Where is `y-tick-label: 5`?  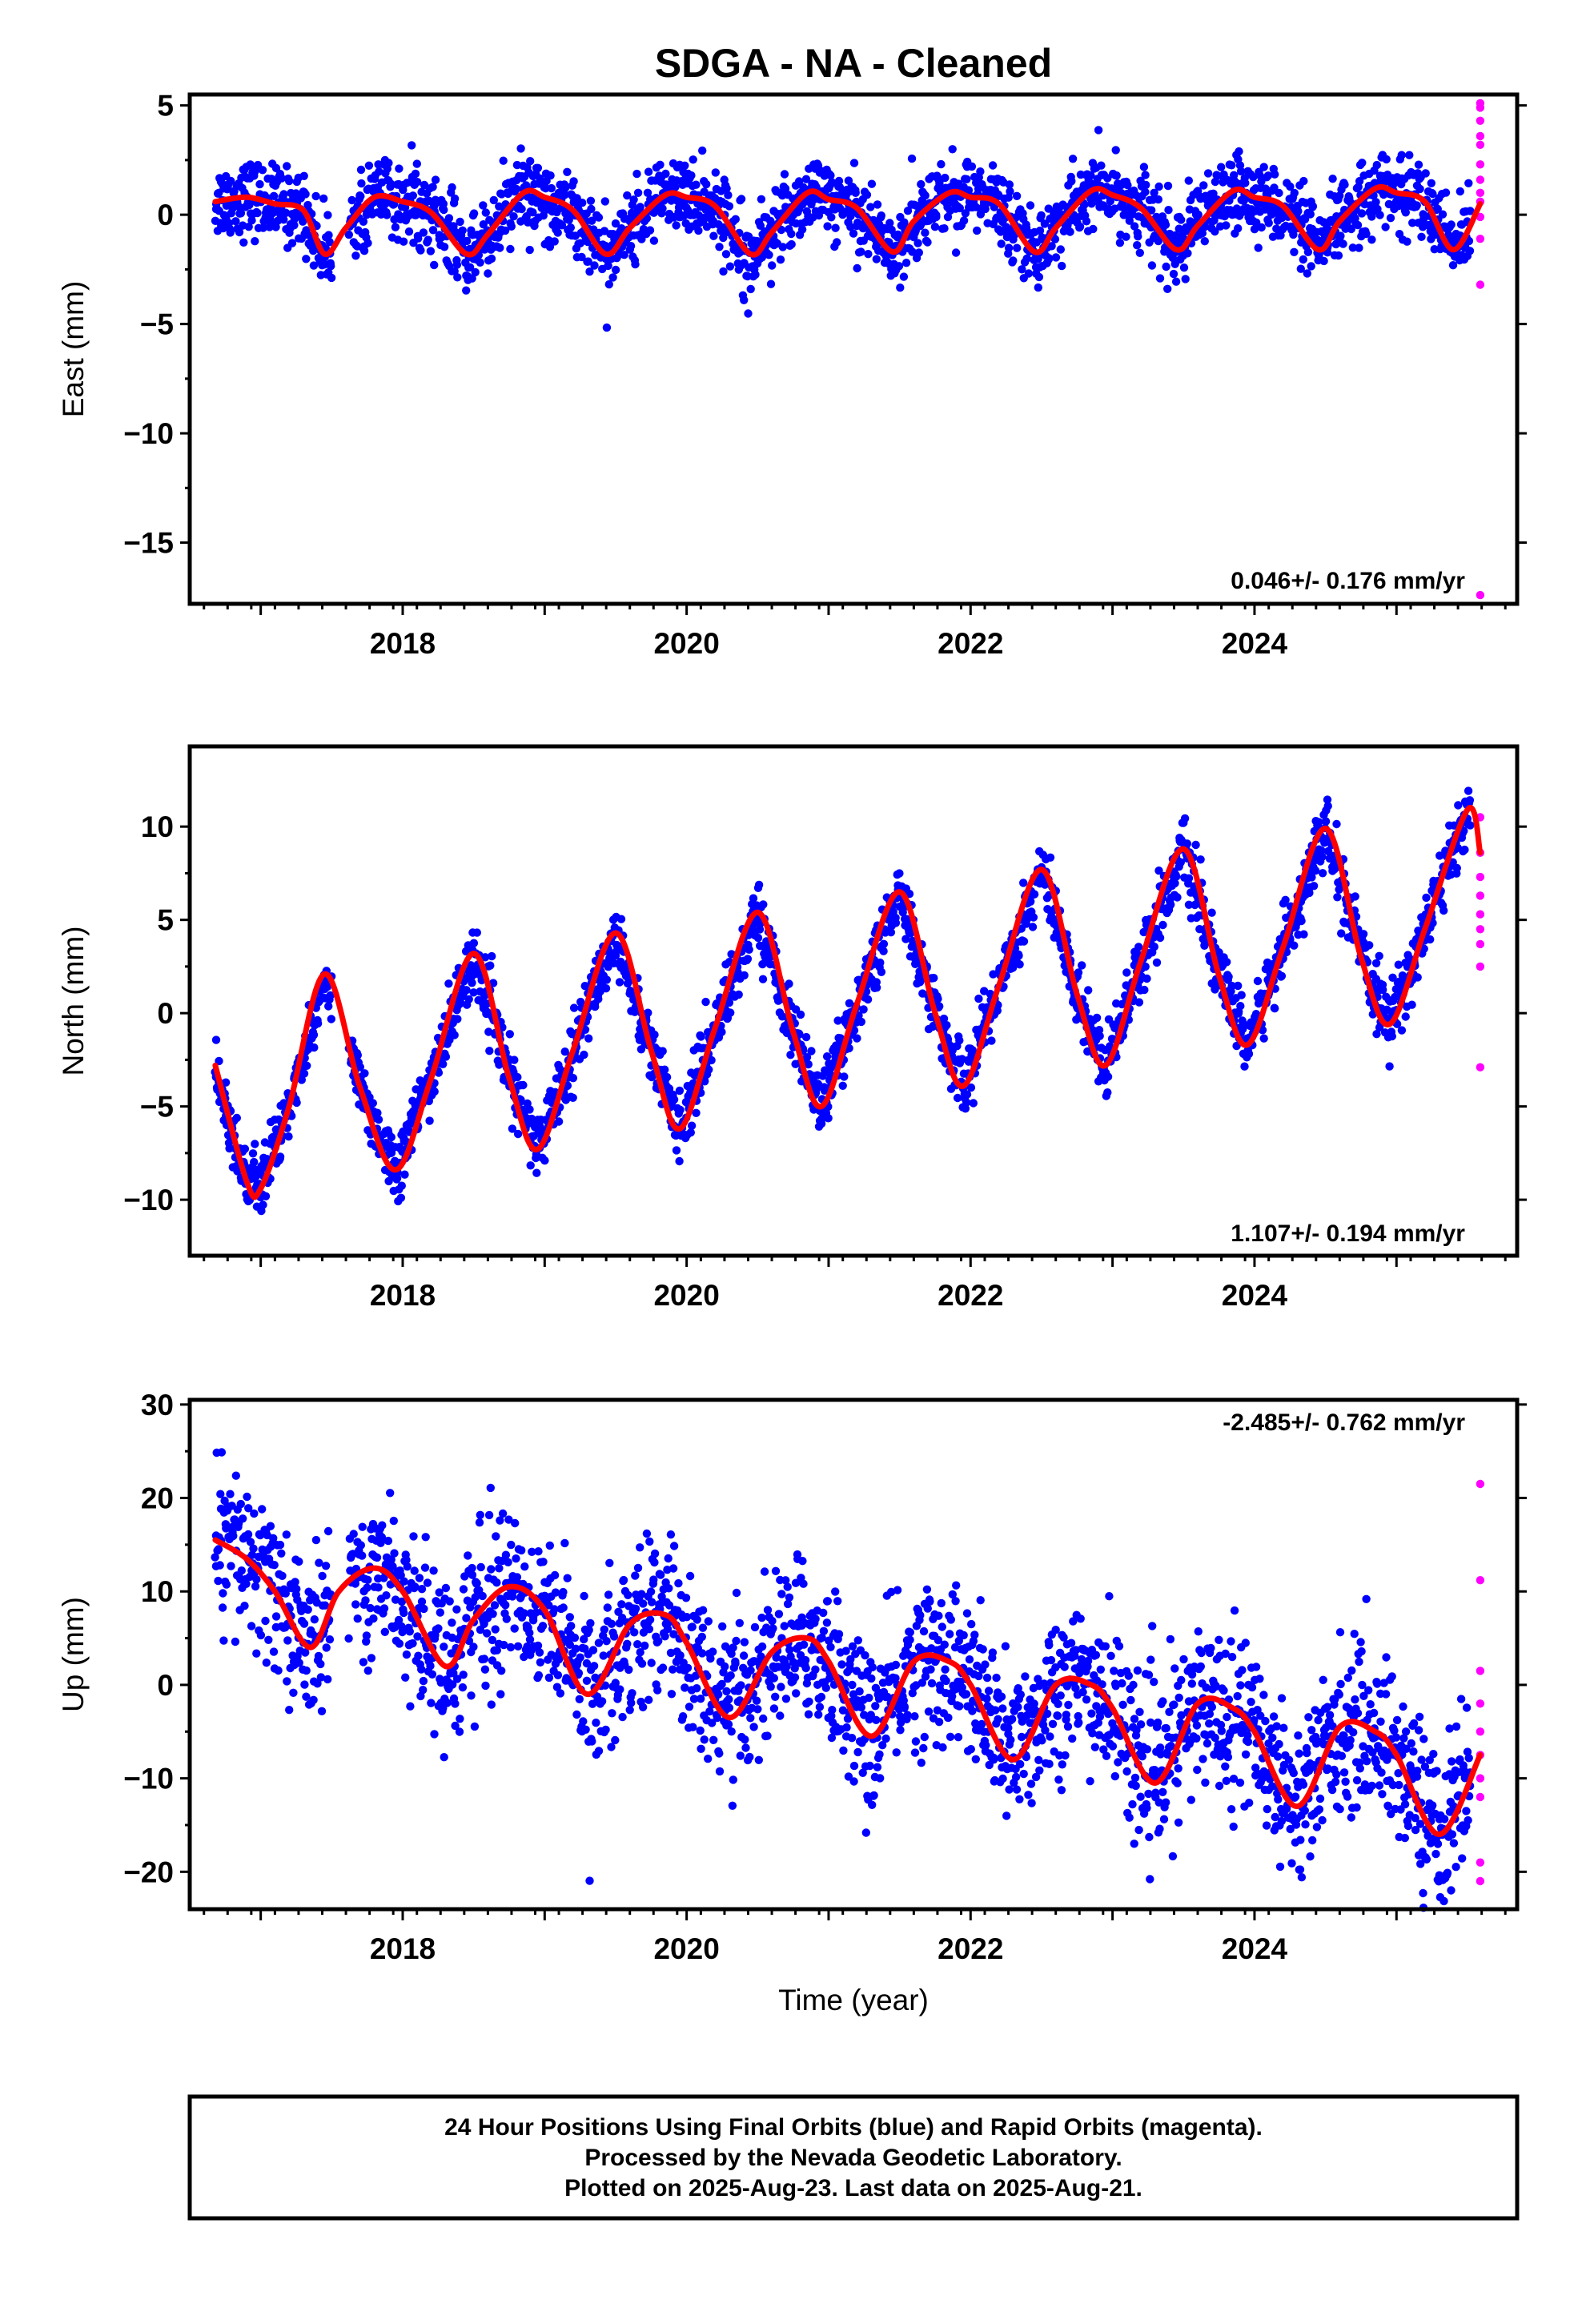 y-tick-label: 5 is located at coordinates (165, 106).